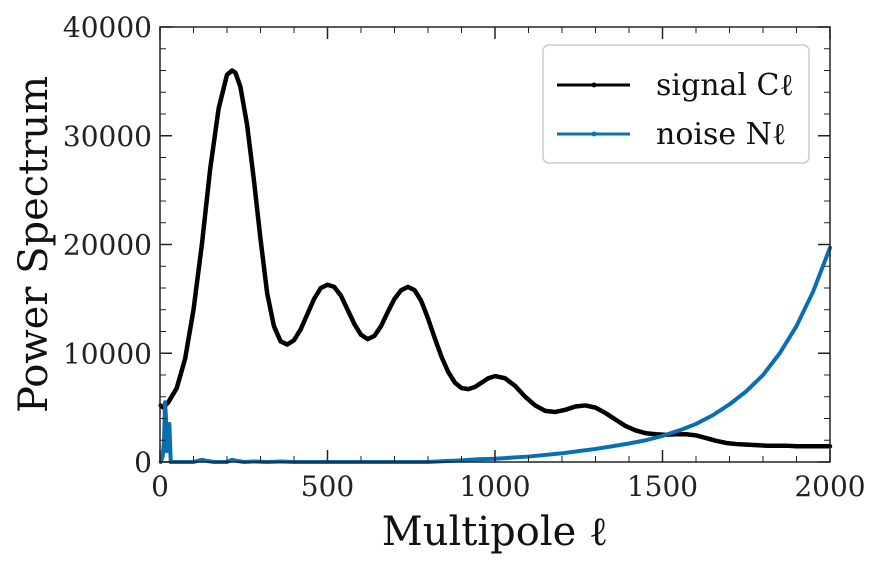 The width and height of the screenshot is (880, 568). Describe the element at coordinates (327, 486) in the screenshot. I see `x-tick-label-1: 500` at that location.